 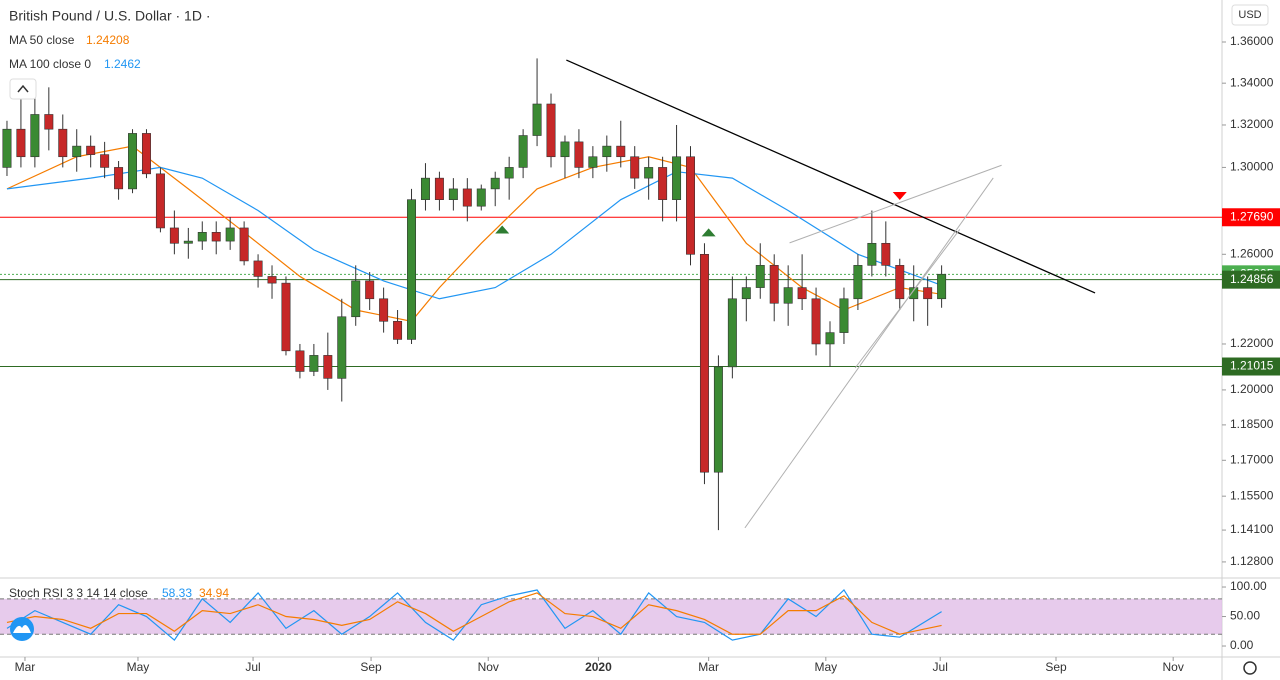 I want to click on settings-icon, so click(x=1250, y=668).